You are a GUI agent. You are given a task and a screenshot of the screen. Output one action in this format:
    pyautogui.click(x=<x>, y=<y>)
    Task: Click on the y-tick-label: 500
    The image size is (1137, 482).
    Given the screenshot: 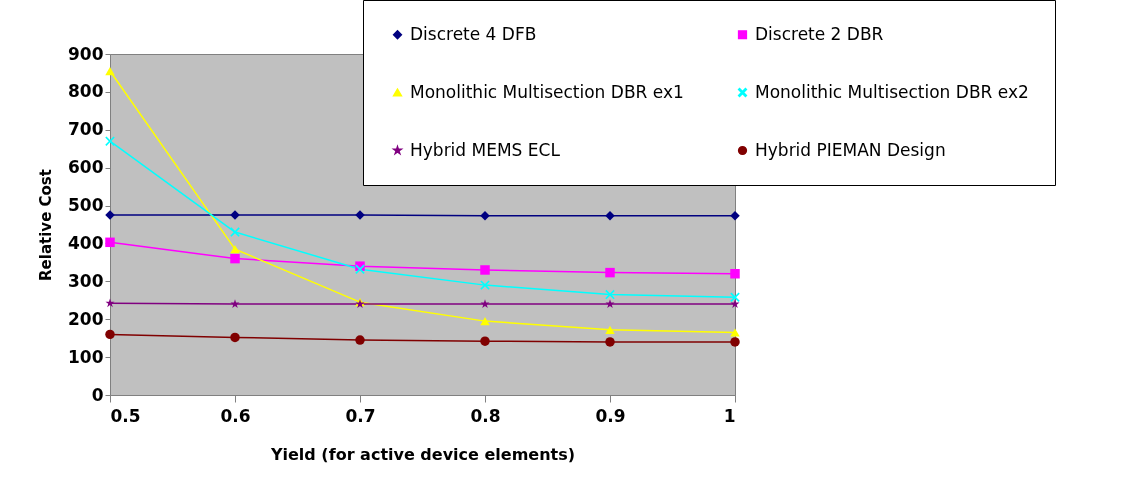 What is the action you would take?
    pyautogui.click(x=86, y=205)
    